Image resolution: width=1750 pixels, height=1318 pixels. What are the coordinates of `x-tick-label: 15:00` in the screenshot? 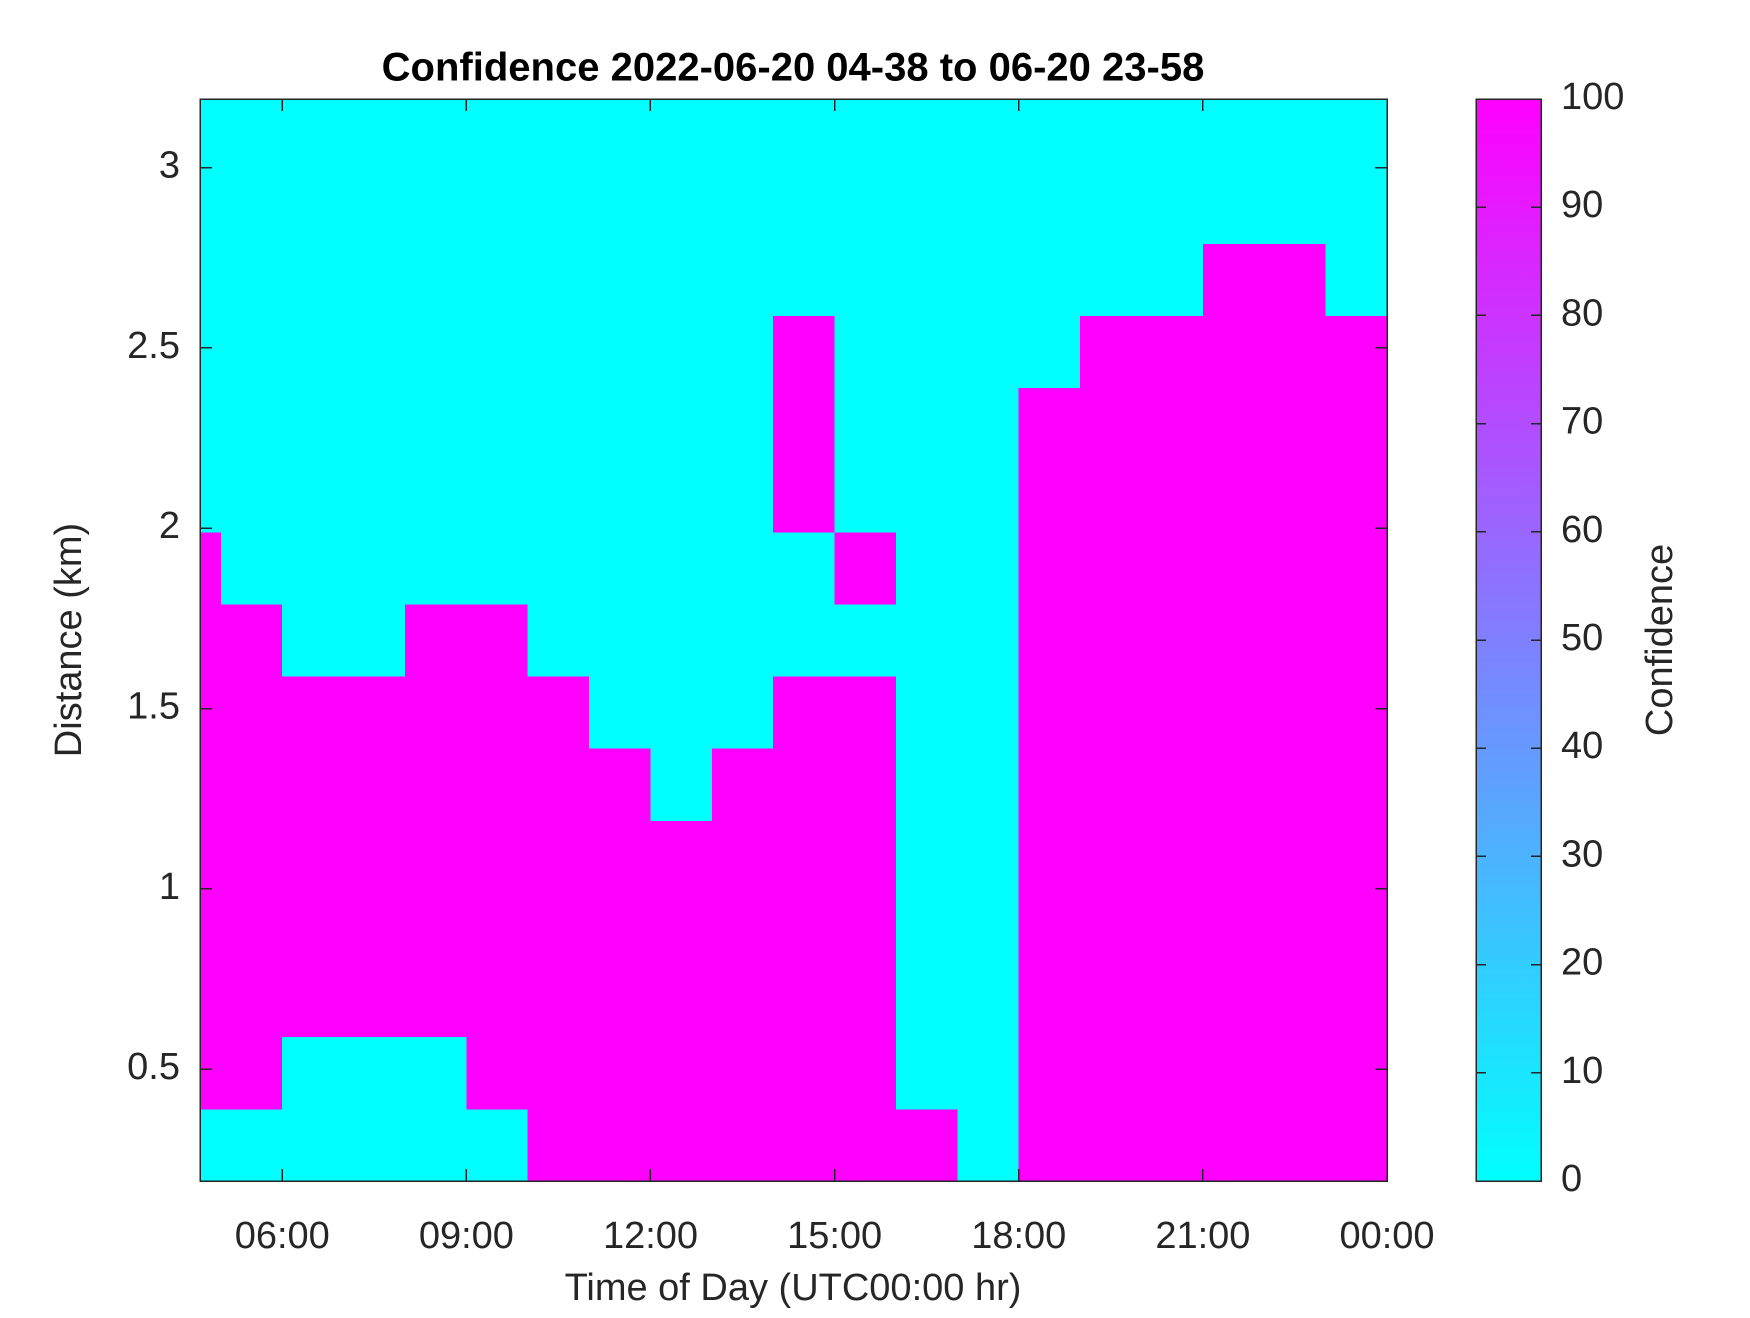 It's located at (834, 1236).